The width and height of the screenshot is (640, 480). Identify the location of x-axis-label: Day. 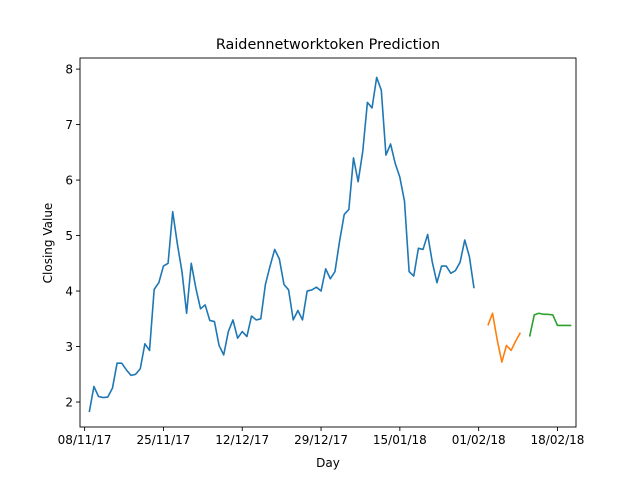
(328, 463).